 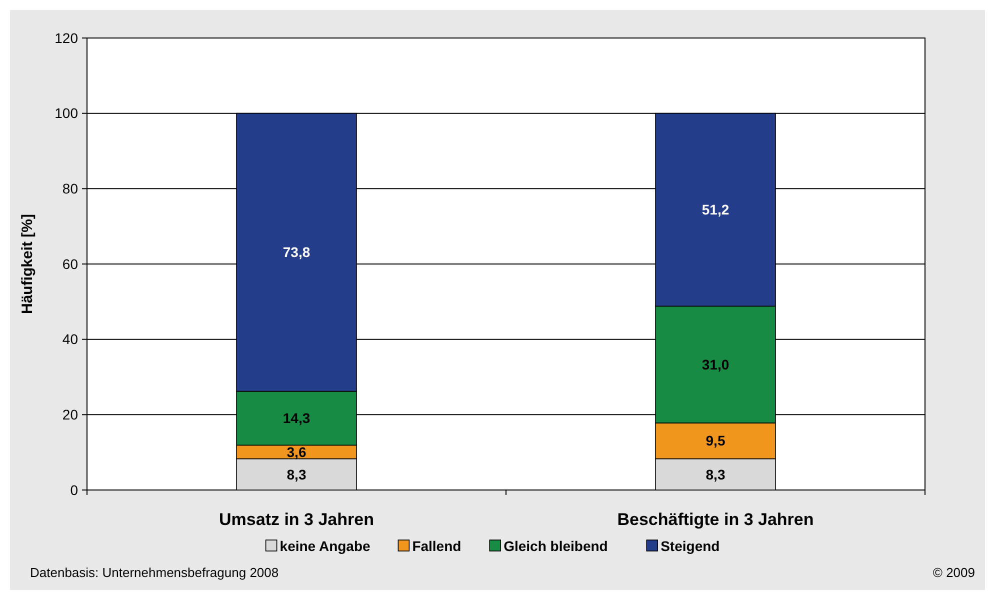 I want to click on data-label: 73,8, so click(x=296, y=252).